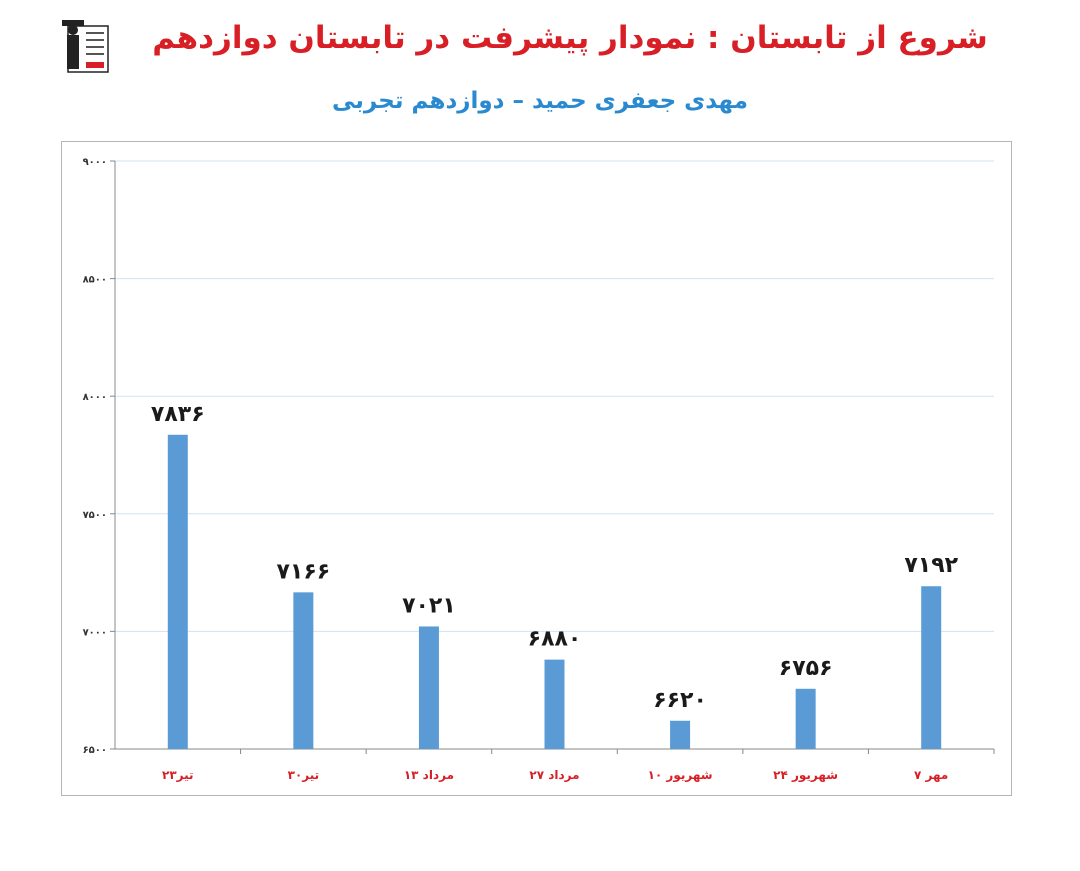  Describe the element at coordinates (95, 397) in the screenshot. I see `y-tick-label: ۸۰۰۰` at that location.